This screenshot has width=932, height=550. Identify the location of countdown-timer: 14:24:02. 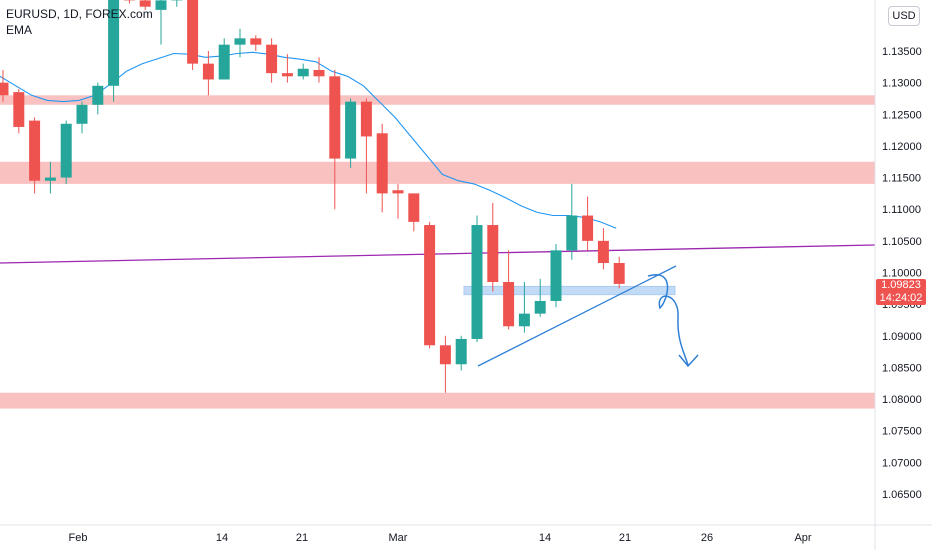
(901, 298).